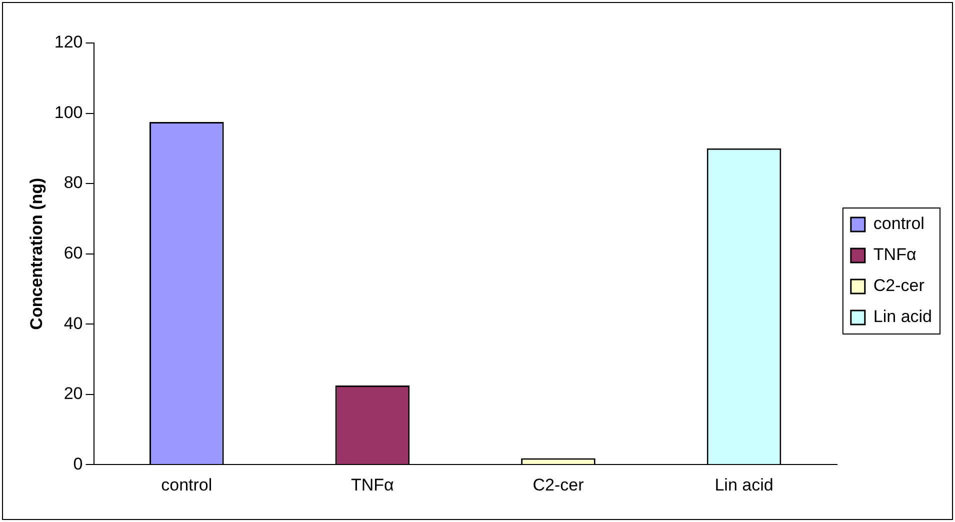  Describe the element at coordinates (186, 484) in the screenshot. I see `x-tick-label: control` at that location.